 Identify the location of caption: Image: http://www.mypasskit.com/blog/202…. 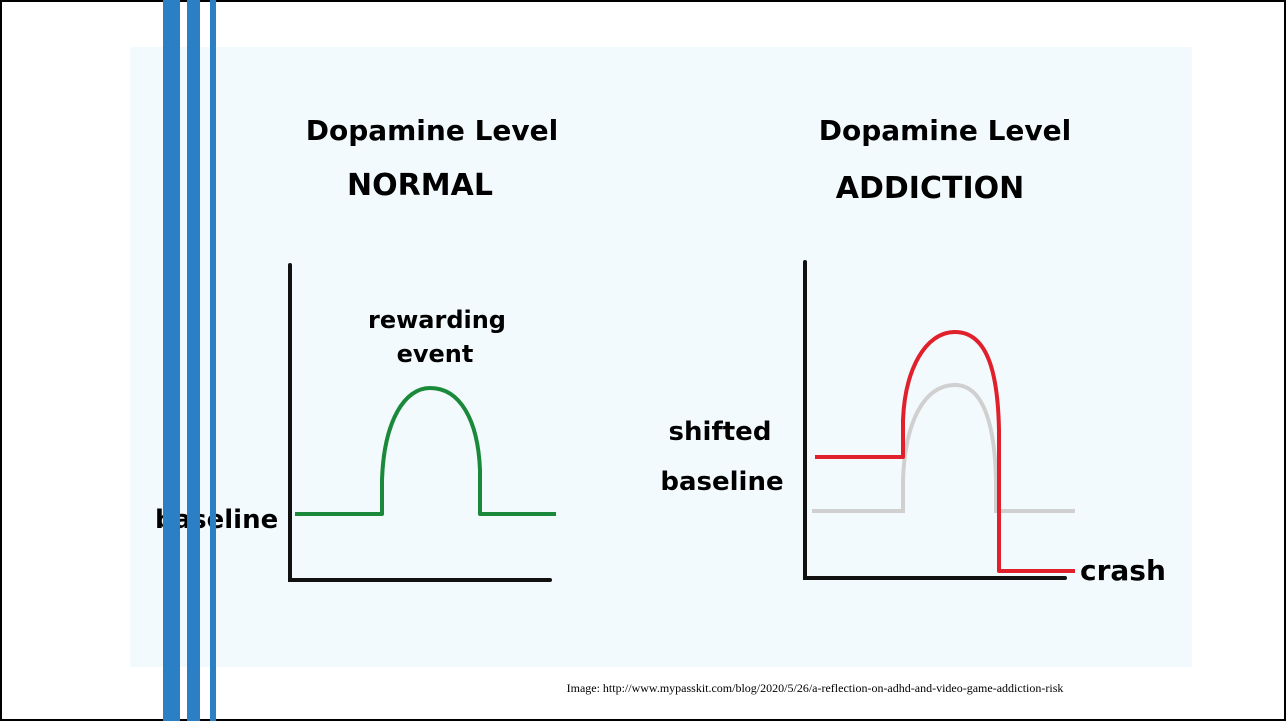
(815, 688).